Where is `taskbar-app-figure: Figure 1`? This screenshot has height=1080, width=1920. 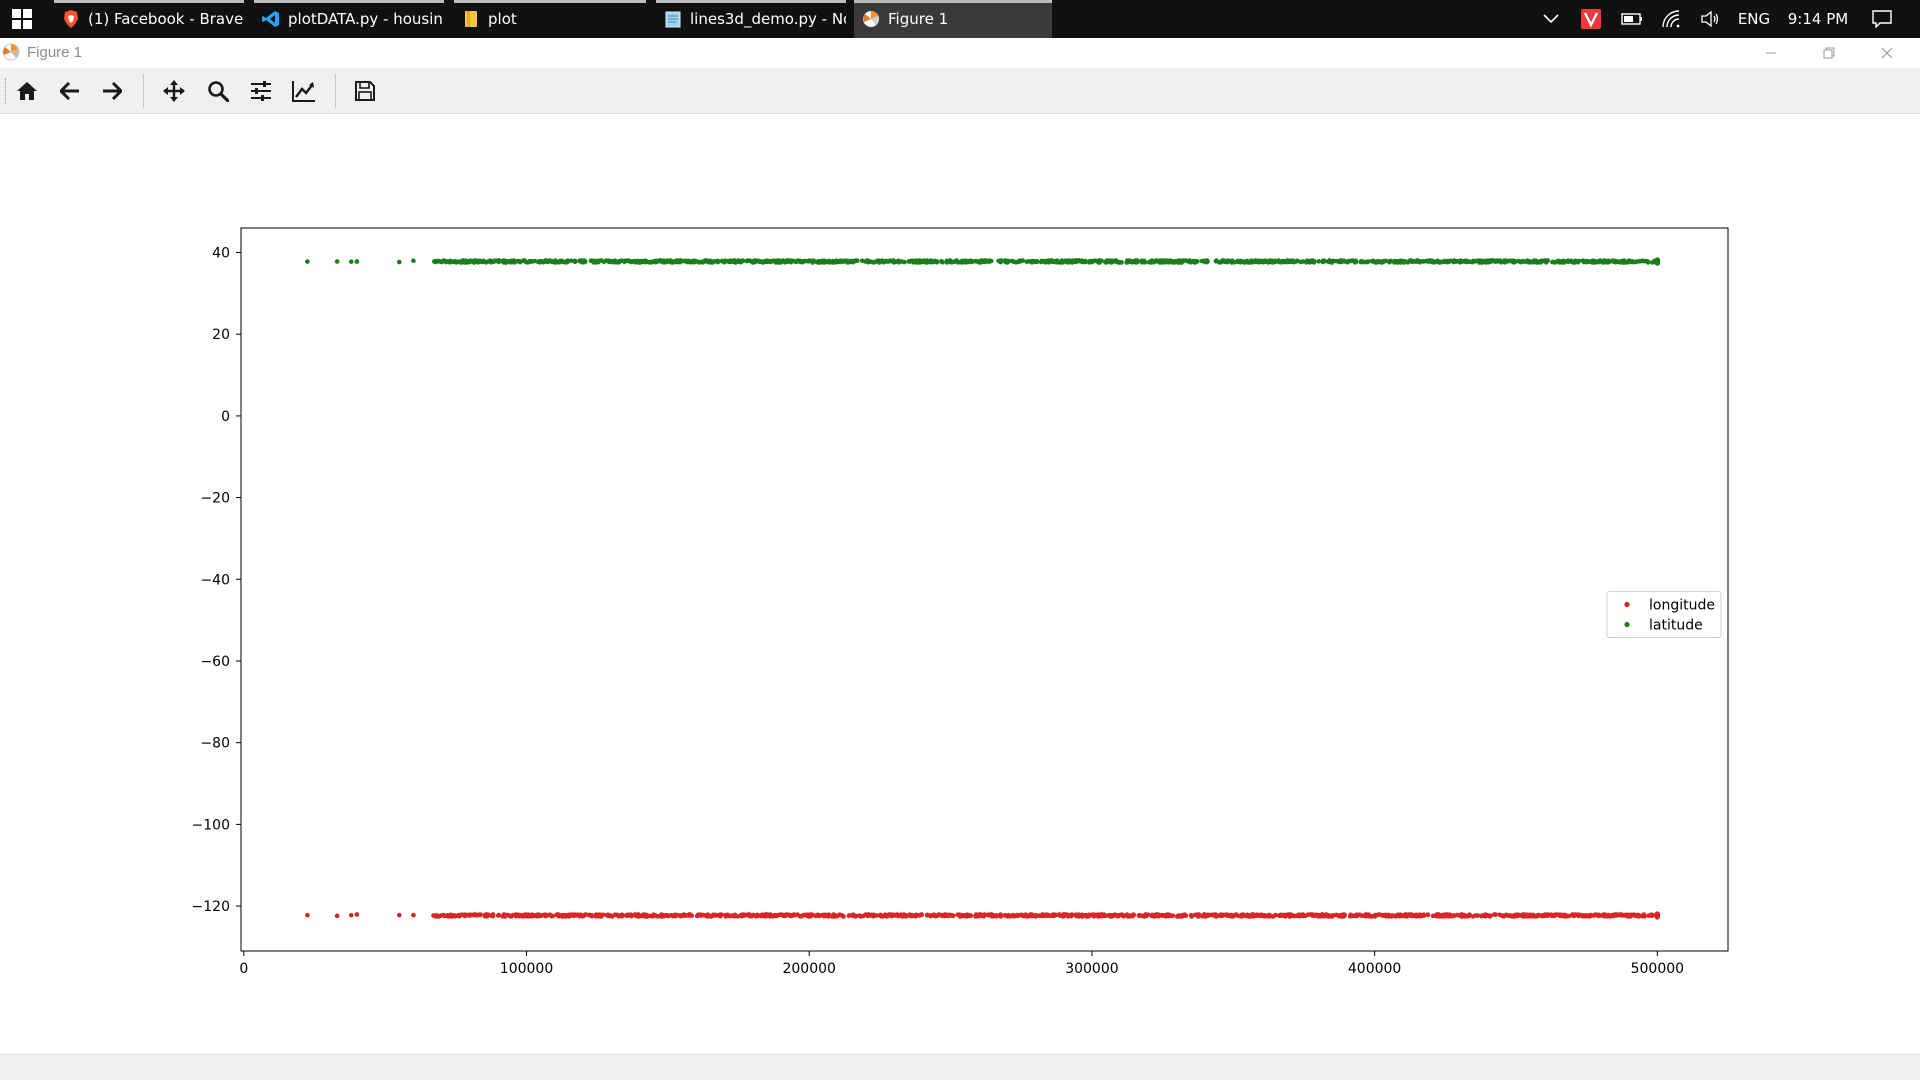 taskbar-app-figure: Figure 1 is located at coordinates (953, 19).